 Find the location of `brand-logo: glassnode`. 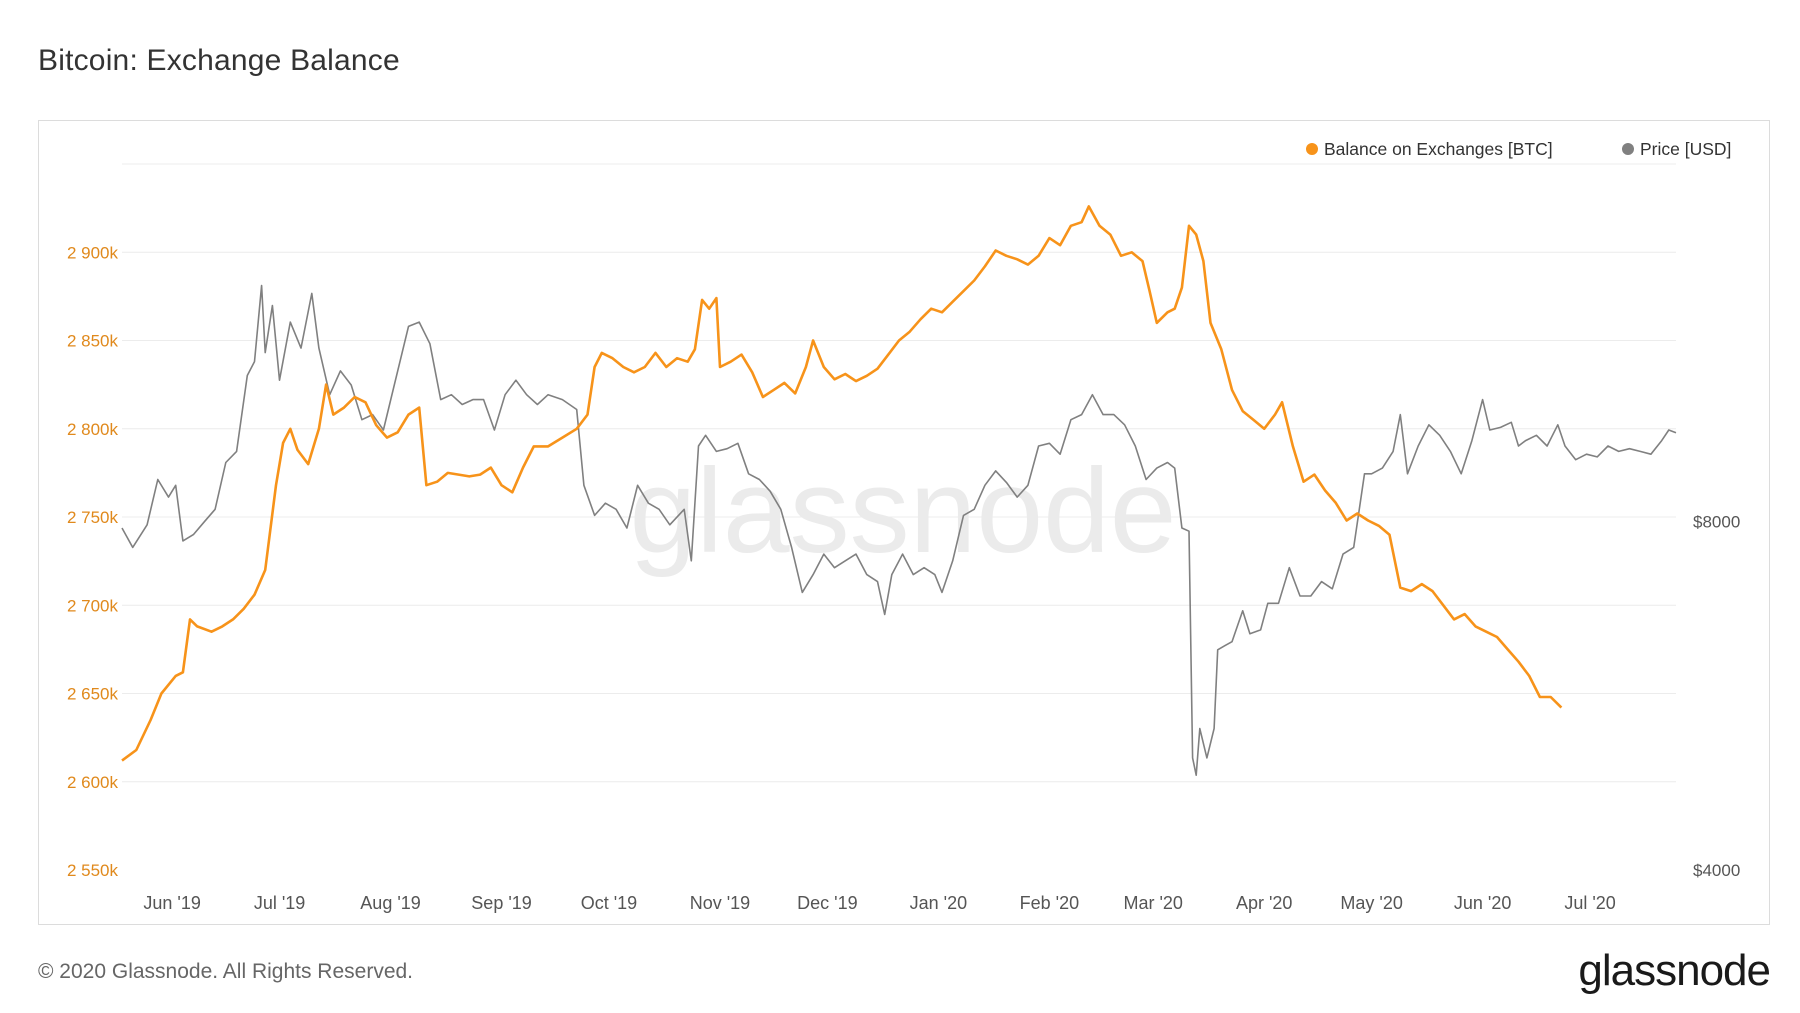

brand-logo: glassnode is located at coordinates (1674, 970).